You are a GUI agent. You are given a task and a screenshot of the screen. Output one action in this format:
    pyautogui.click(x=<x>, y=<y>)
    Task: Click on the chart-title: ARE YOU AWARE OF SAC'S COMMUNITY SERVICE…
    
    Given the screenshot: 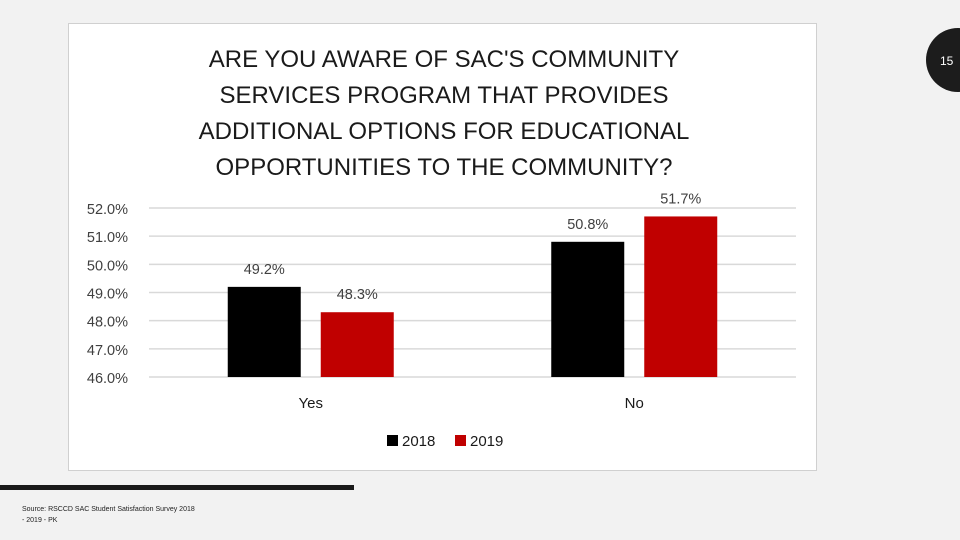 What is the action you would take?
    pyautogui.click(x=444, y=113)
    